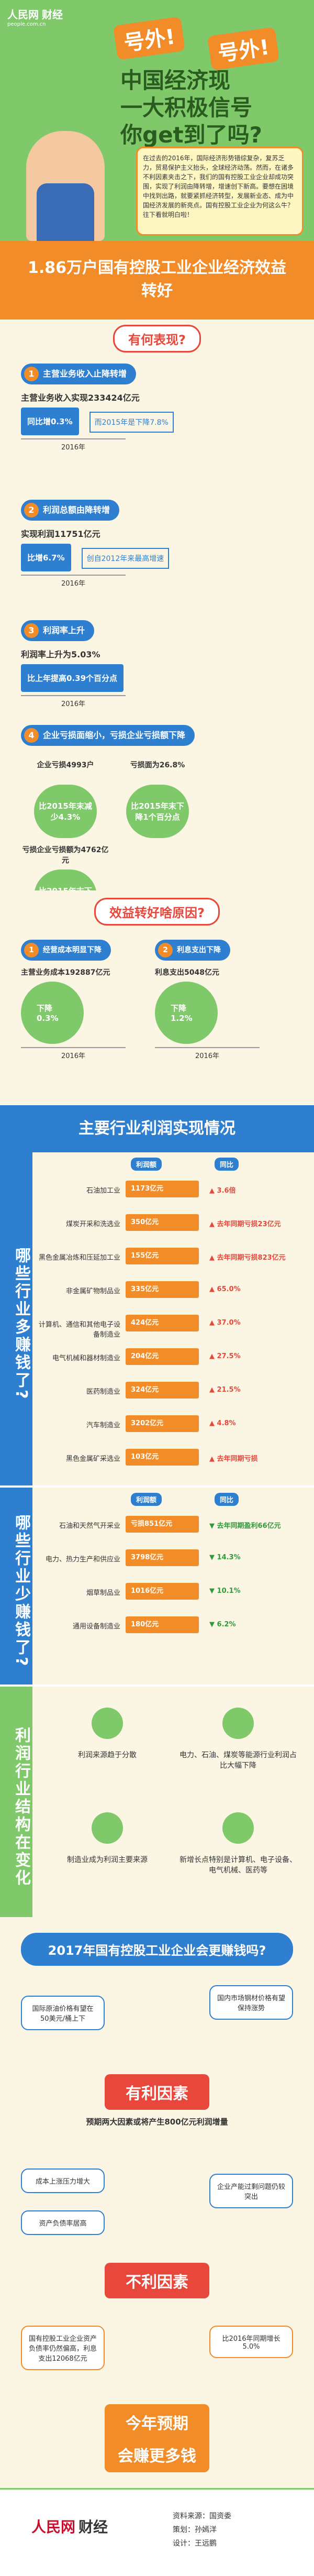  Describe the element at coordinates (72, 950) in the screenshot. I see `item-title: 经营成本明显下降` at that location.